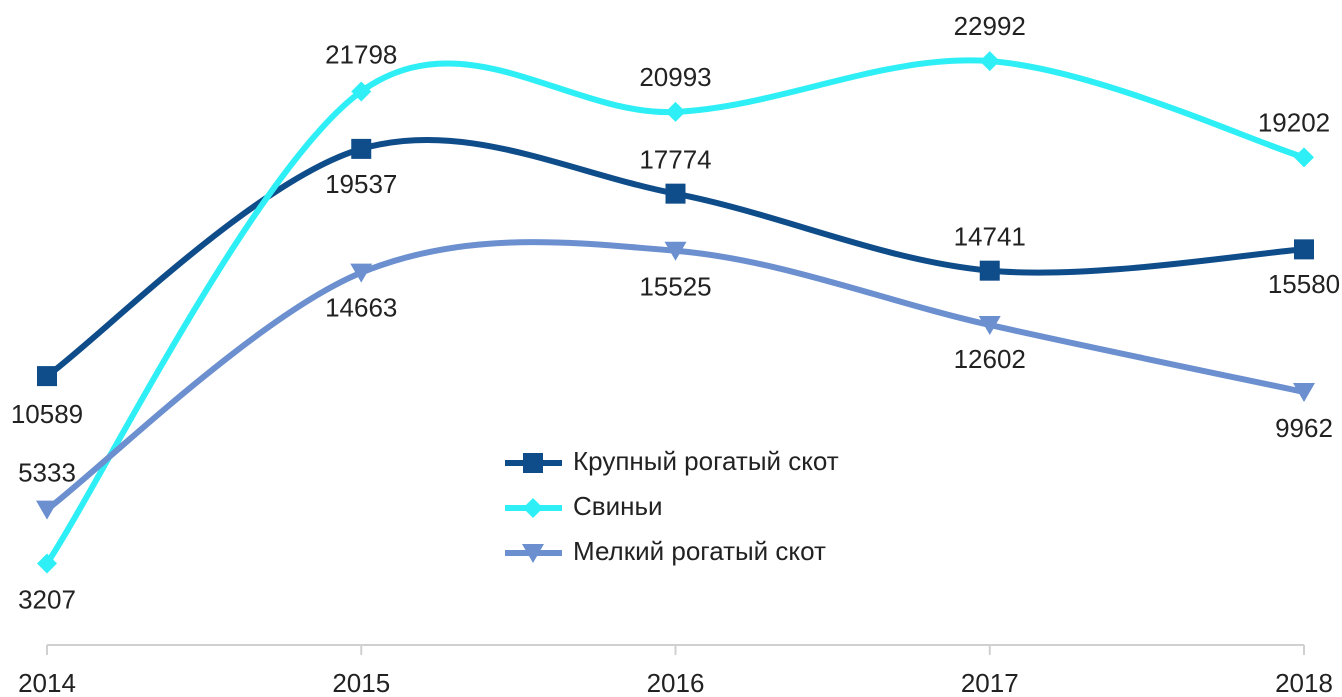 This screenshot has width=1342, height=697. I want to click on legend-label: Мелкий рогатый скот, so click(699, 551).